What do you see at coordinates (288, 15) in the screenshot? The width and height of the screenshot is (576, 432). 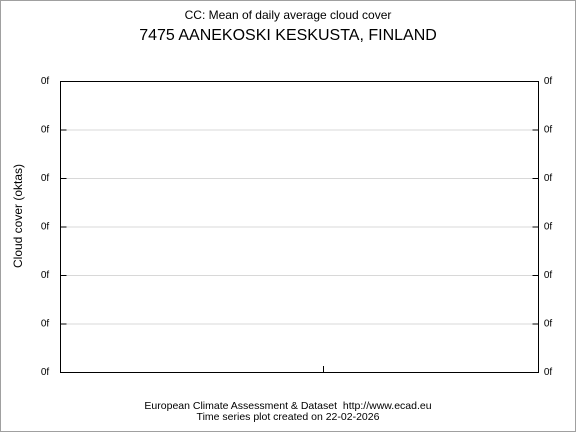 I see `chart-title: CC: Mean of daily average cloud cover` at bounding box center [288, 15].